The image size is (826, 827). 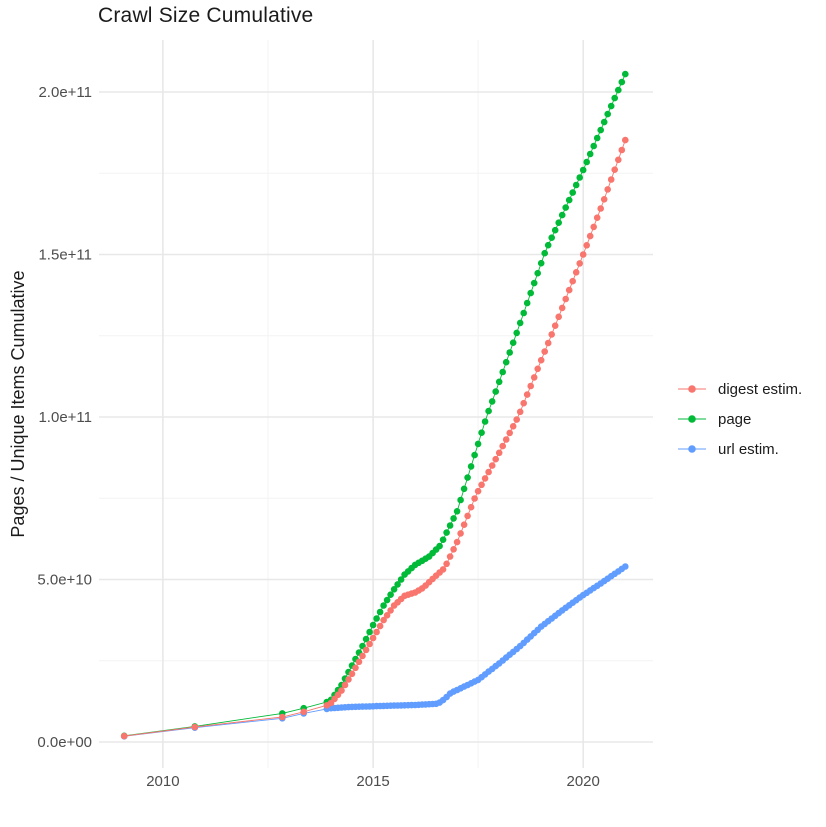 I want to click on series-line-url-estim, so click(x=375, y=651).